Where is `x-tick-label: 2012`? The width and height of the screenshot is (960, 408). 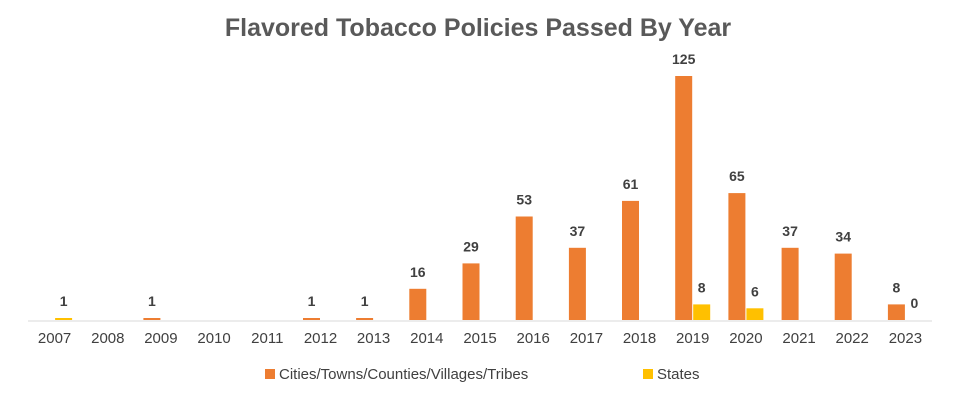
x-tick-label: 2012 is located at coordinates (320, 338).